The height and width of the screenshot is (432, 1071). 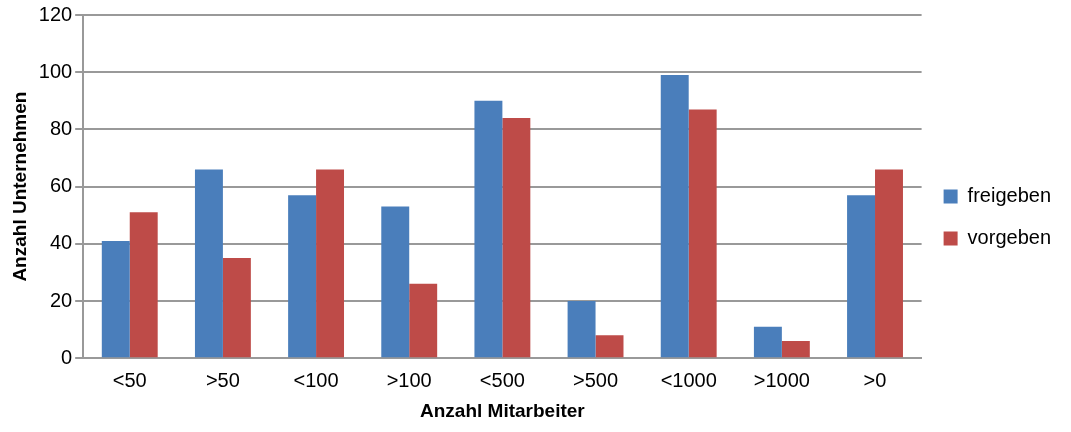 I want to click on x-tick-label: <100, so click(x=316, y=379).